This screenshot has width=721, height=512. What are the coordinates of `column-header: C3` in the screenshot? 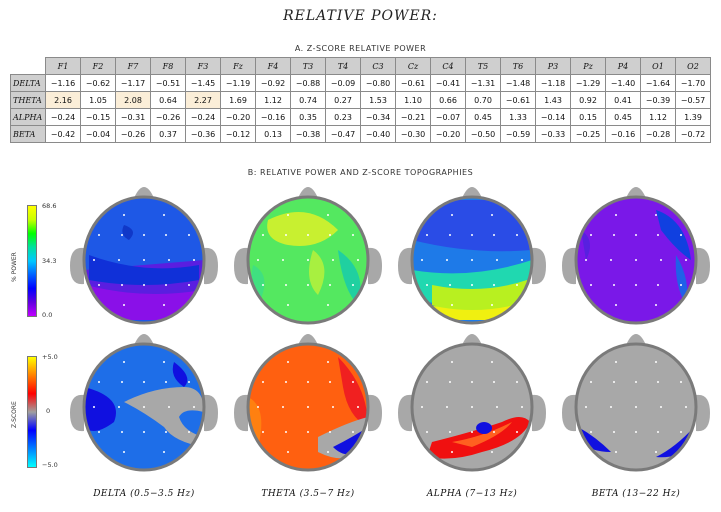 It's located at (378, 66).